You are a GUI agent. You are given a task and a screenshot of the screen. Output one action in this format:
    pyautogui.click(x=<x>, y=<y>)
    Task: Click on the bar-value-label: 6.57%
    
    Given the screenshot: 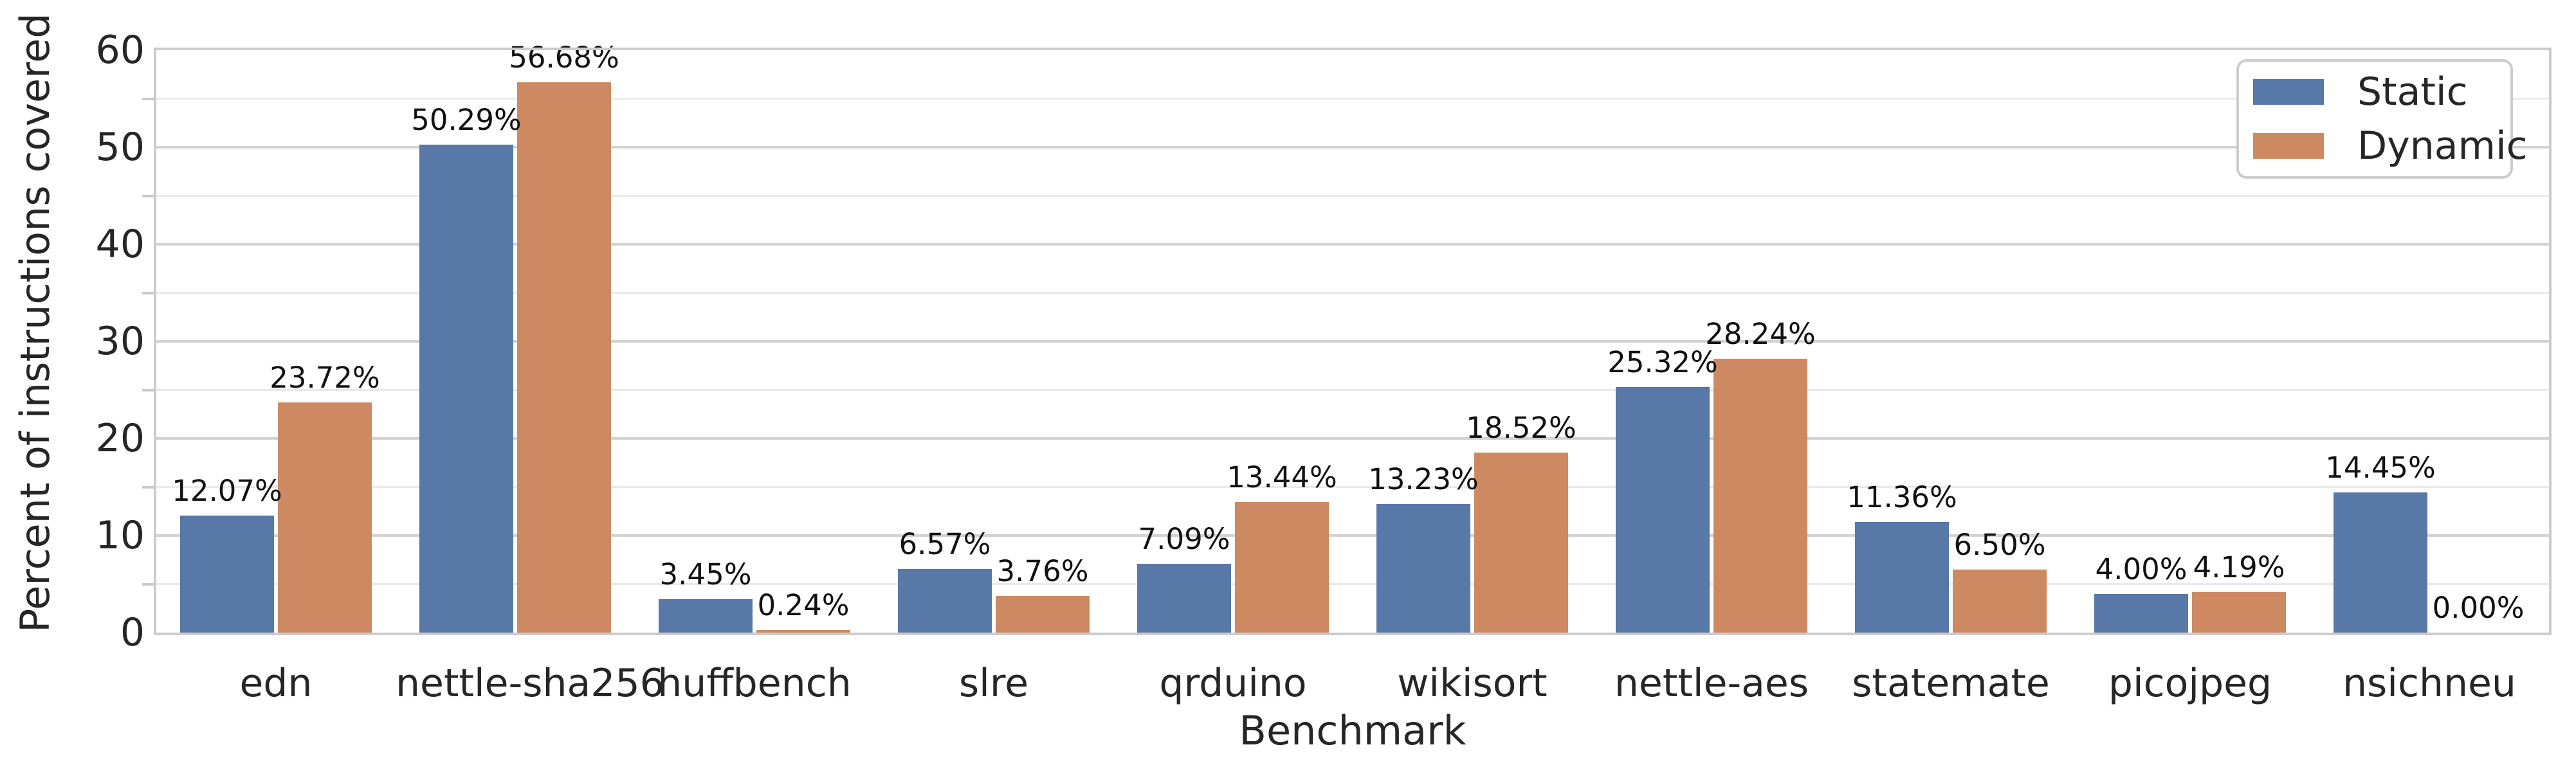 What is the action you would take?
    pyautogui.click(x=945, y=543)
    